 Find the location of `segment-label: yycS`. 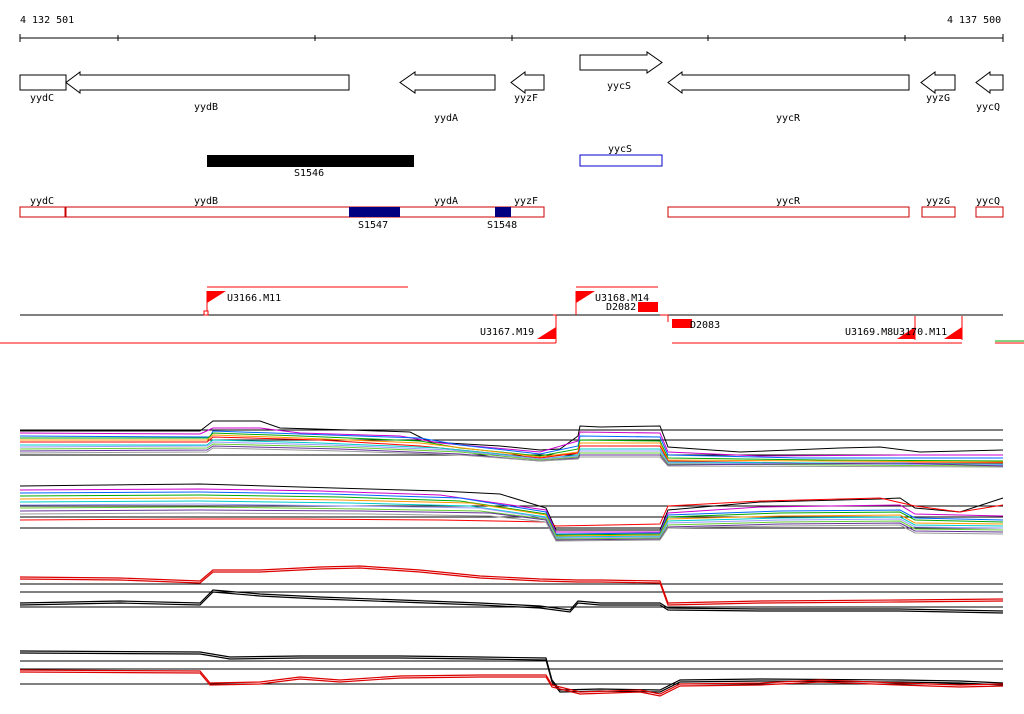

segment-label: yycS is located at coordinates (620, 149).